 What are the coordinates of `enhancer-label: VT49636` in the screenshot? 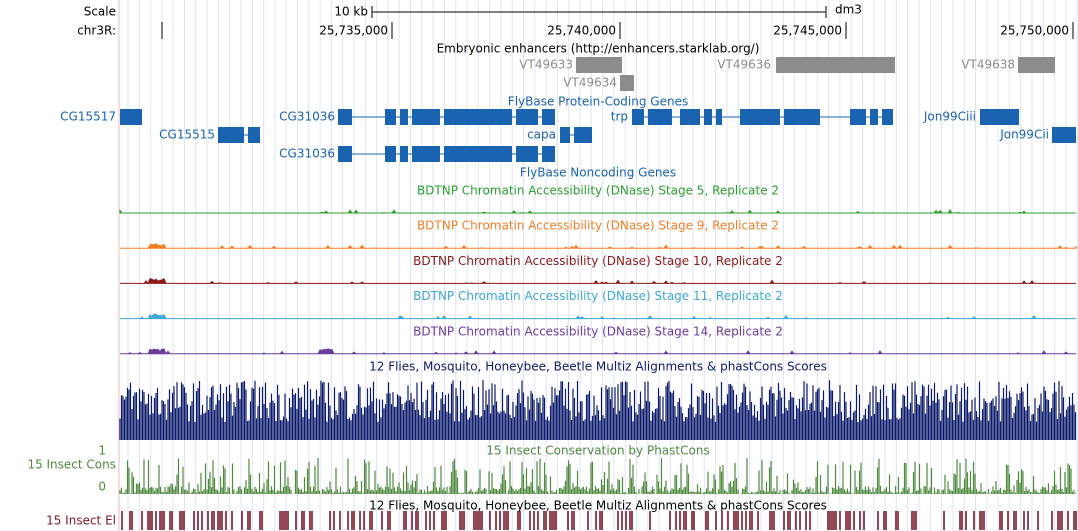 It's located at (744, 65).